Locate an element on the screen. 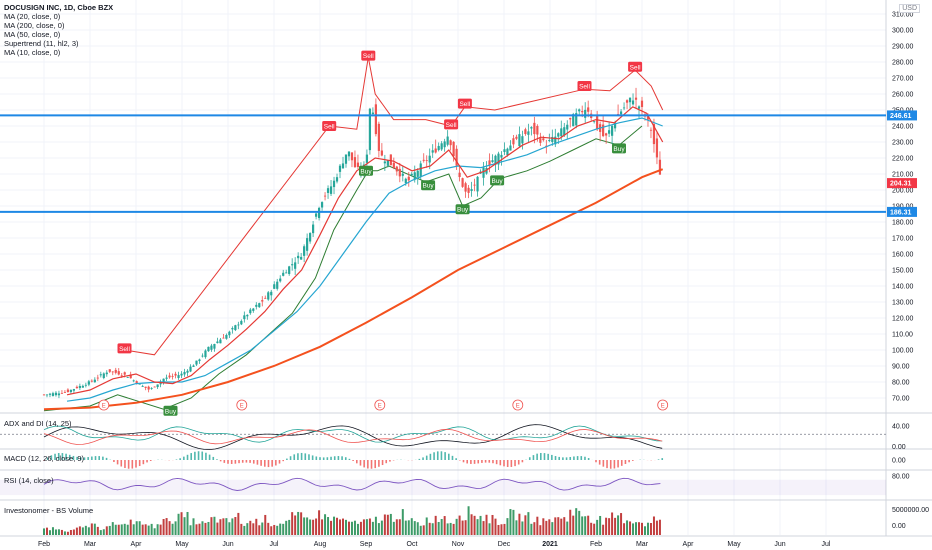 The height and width of the screenshot is (550, 932). signal-buy is located at coordinates (428, 185).